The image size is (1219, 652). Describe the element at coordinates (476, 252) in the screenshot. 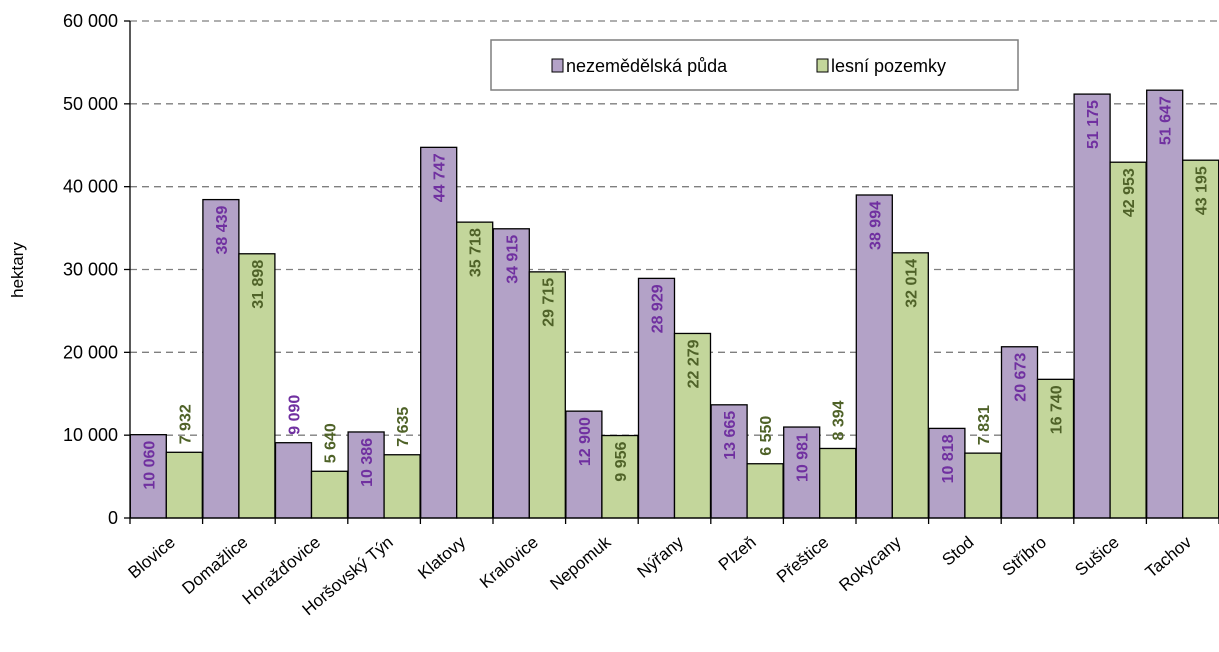

I see `data-label: 35 718` at that location.